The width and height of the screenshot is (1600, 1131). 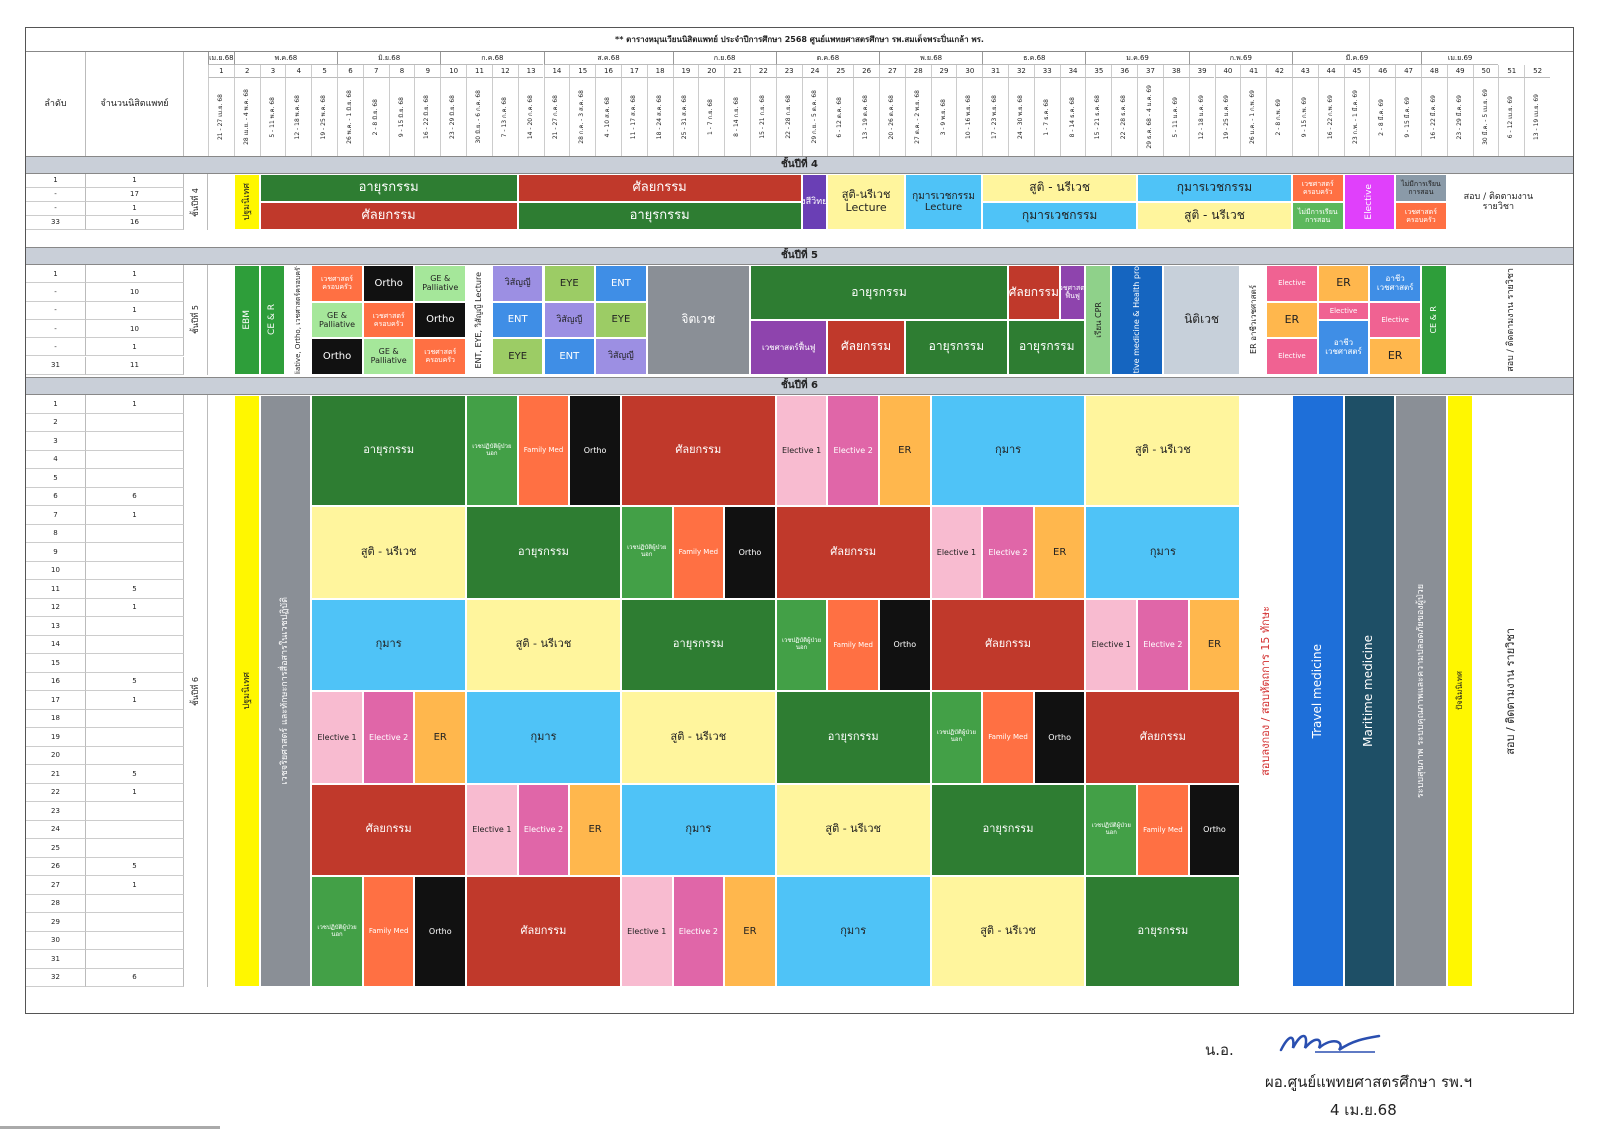 What do you see at coordinates (1511, 691) in the screenshot?
I see `rotation-block: สอบ / ติดตามงาน รายวิชา` at bounding box center [1511, 691].